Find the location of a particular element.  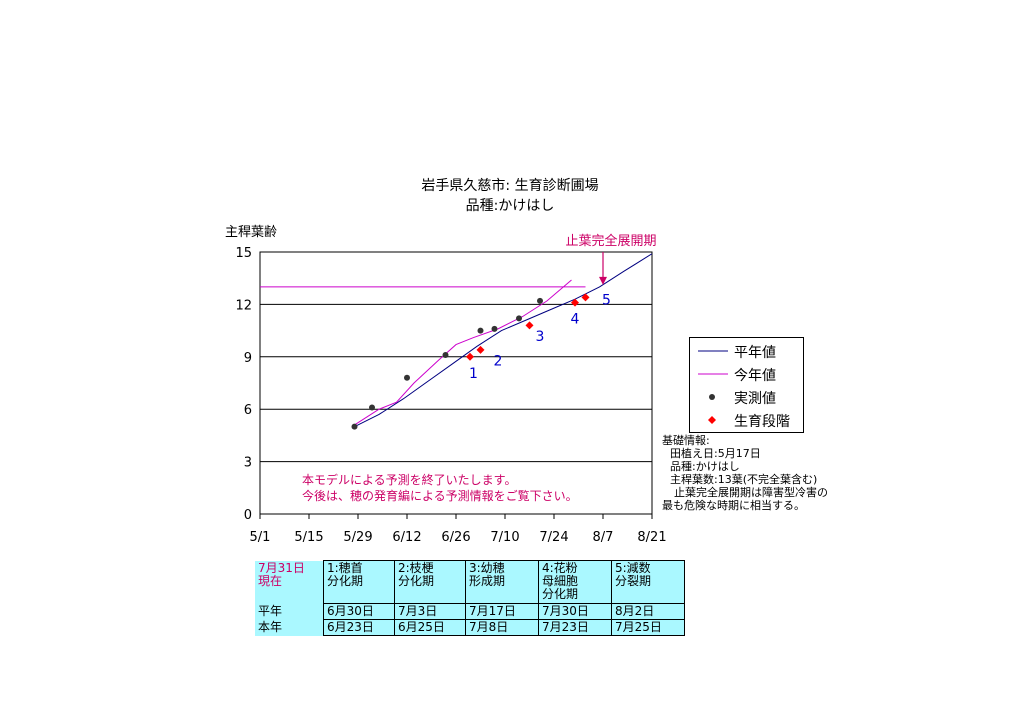

chart-subtitle: 品種:かけはし is located at coordinates (510, 206).